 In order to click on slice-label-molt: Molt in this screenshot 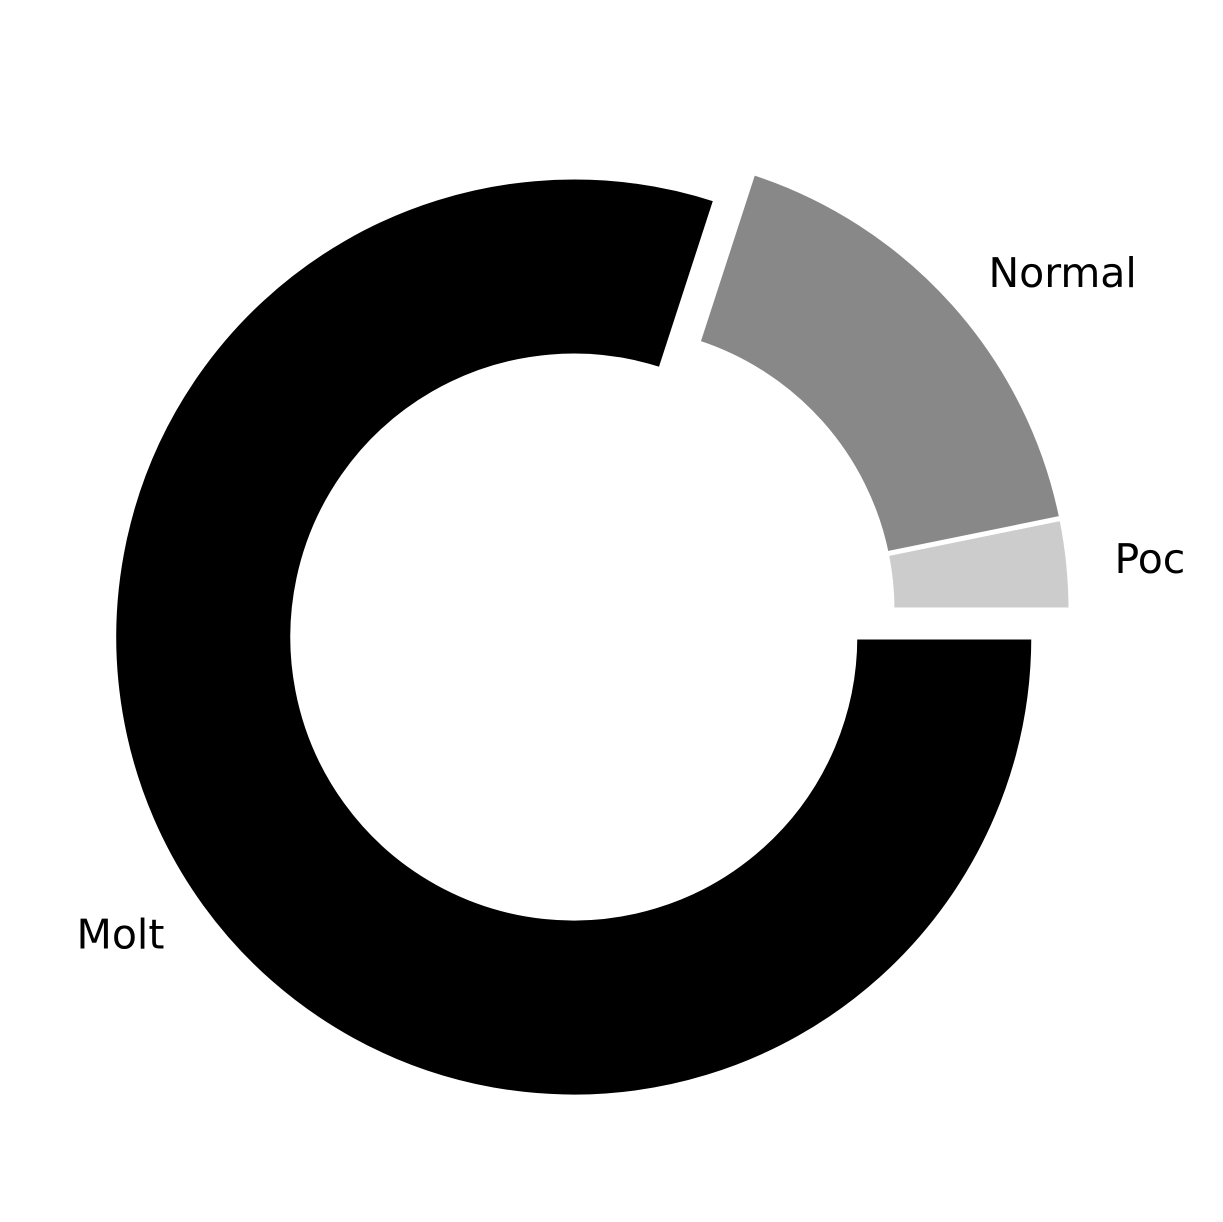, I will do `click(120, 934)`.